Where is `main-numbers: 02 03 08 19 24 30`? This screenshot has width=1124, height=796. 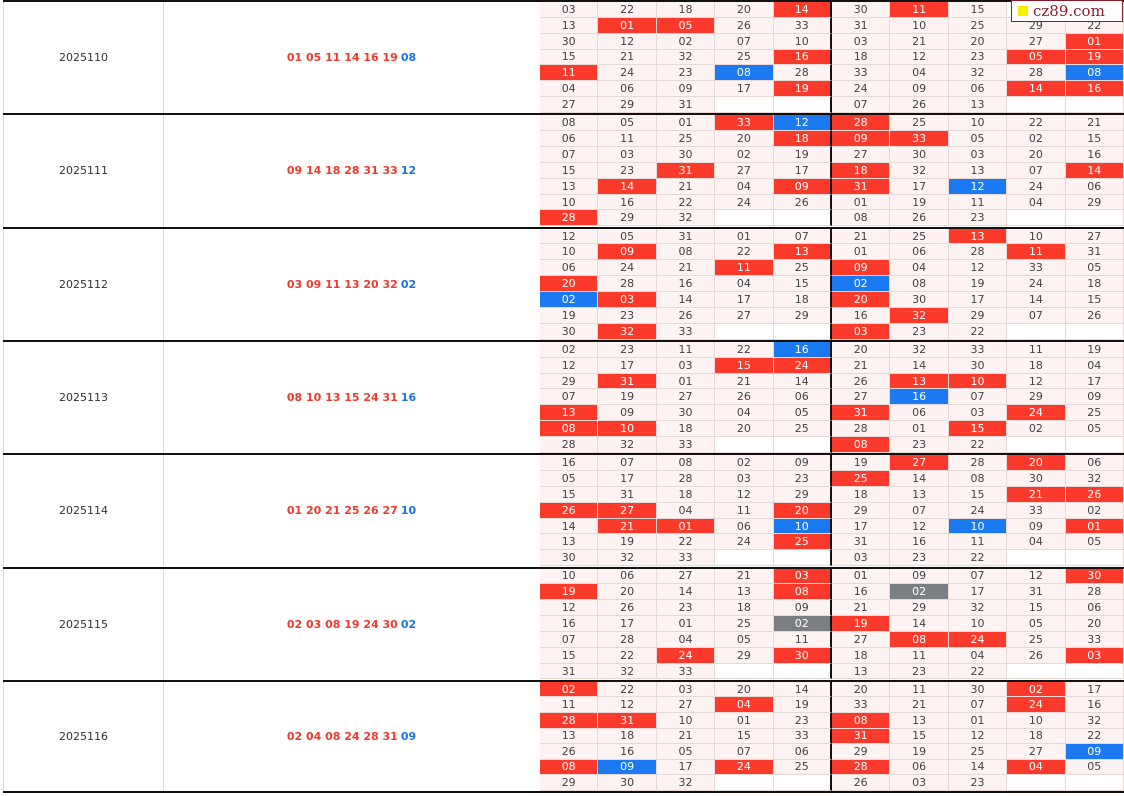 main-numbers: 02 03 08 19 24 30 is located at coordinates (342, 624).